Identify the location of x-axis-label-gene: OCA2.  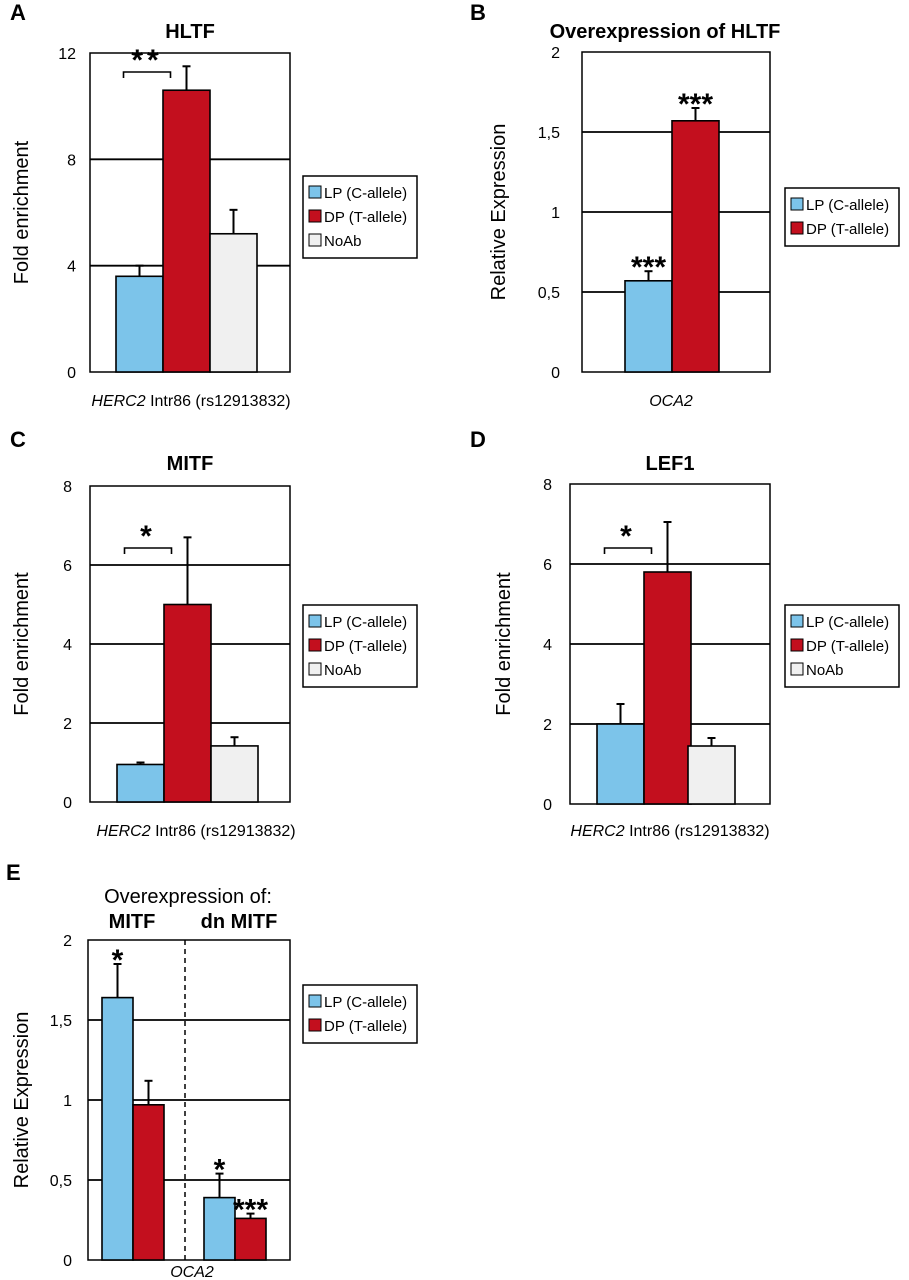
(671, 401).